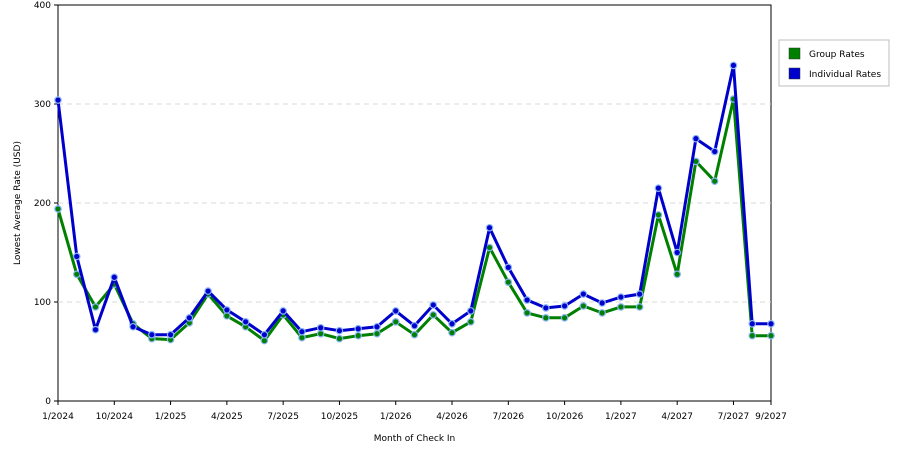 The image size is (900, 450). What do you see at coordinates (396, 417) in the screenshot?
I see `x-tick-label: 1/2026` at bounding box center [396, 417].